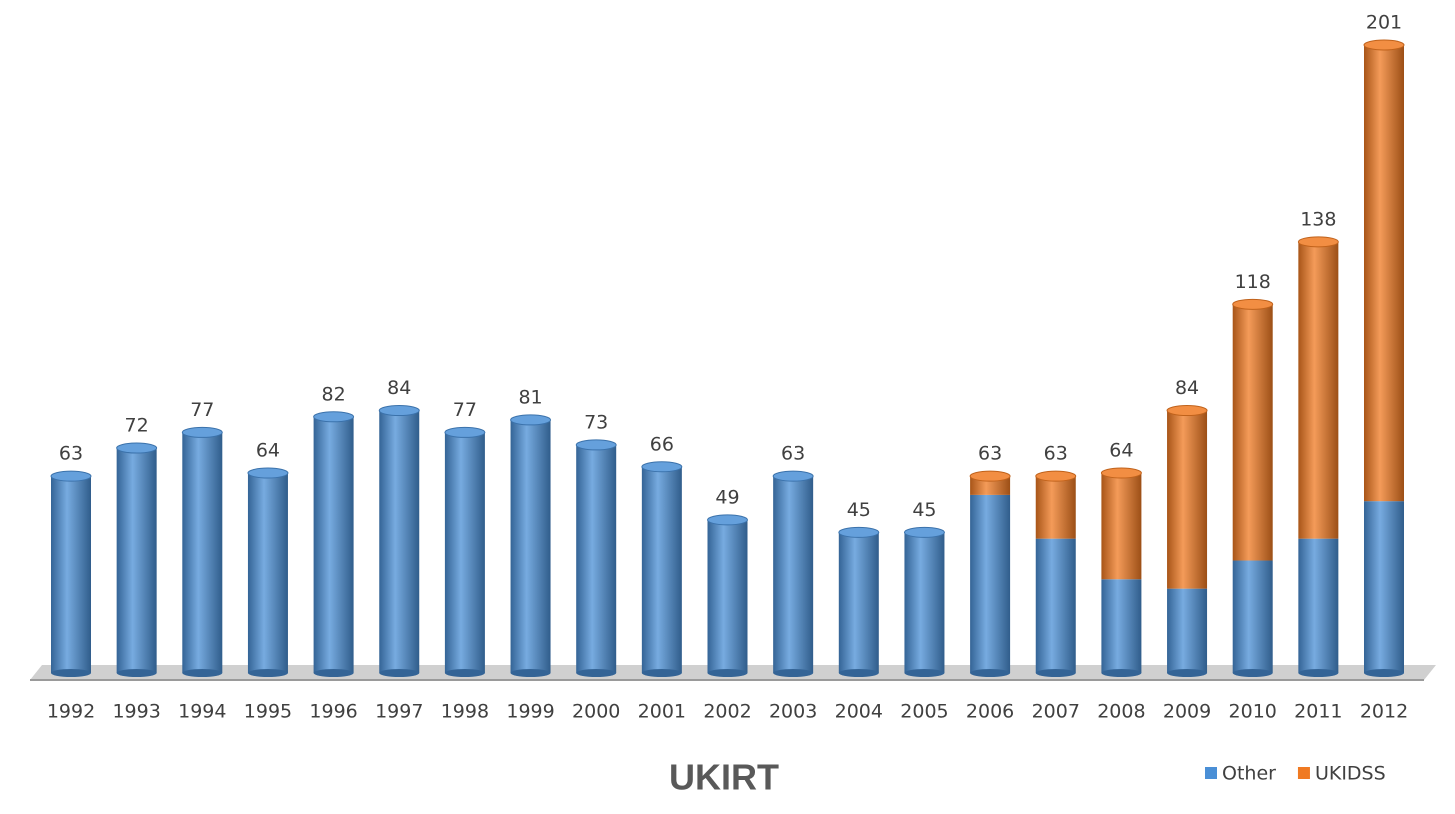 The image size is (1455, 814). I want to click on x-tick-label: 2011, so click(1318, 712).